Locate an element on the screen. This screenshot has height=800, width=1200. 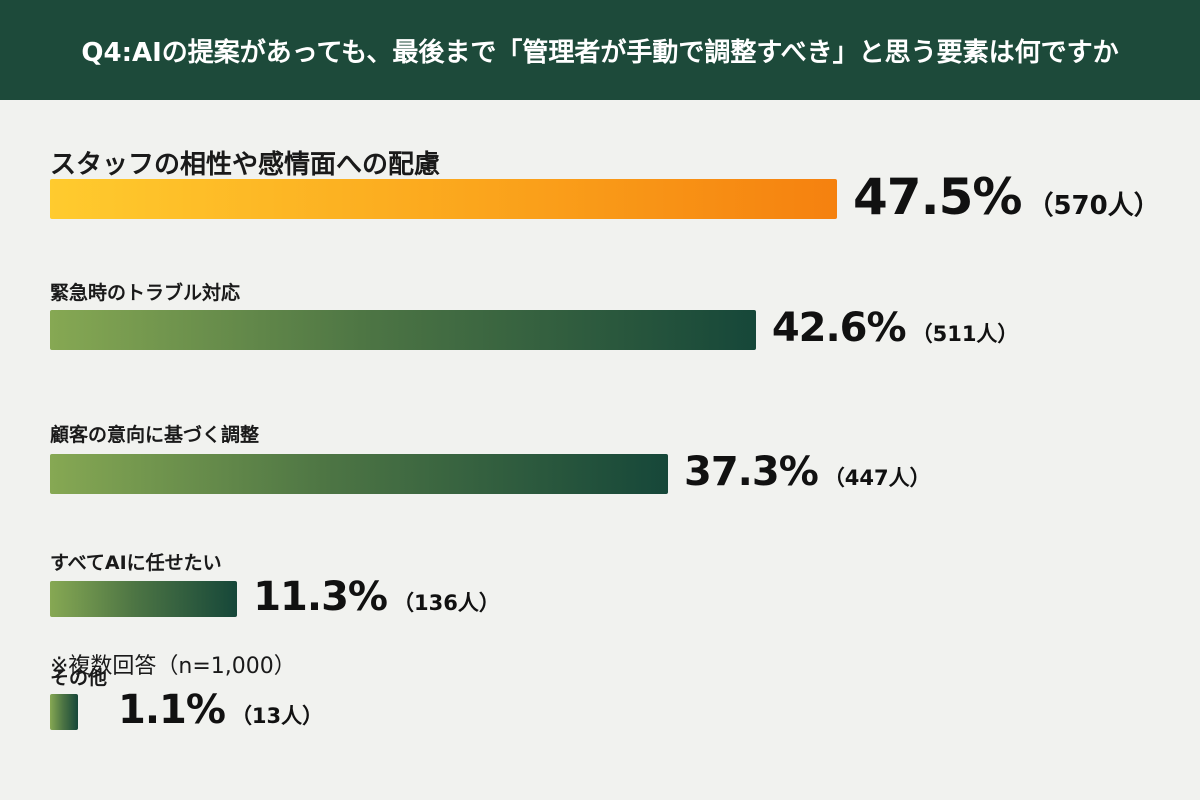
percent-label: 37.3% is located at coordinates (751, 472).